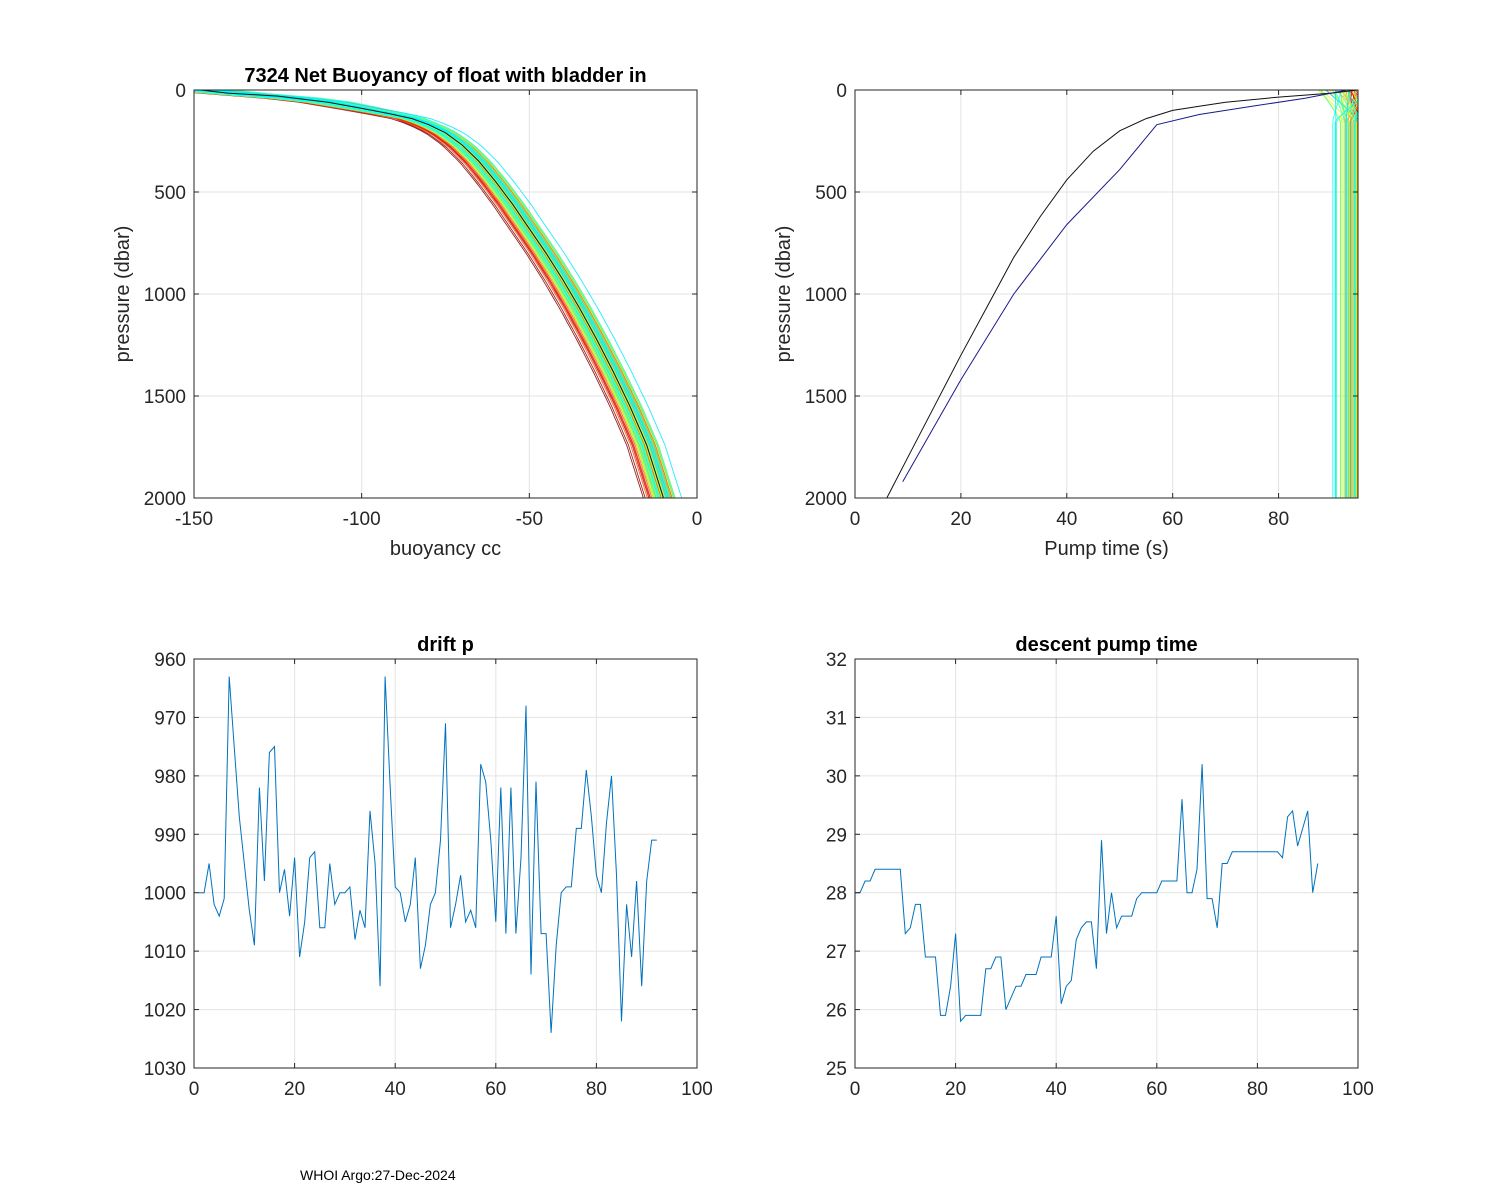 This screenshot has width=1500, height=1200. Describe the element at coordinates (836, 1011) in the screenshot. I see `y-tick-label: 26` at that location.